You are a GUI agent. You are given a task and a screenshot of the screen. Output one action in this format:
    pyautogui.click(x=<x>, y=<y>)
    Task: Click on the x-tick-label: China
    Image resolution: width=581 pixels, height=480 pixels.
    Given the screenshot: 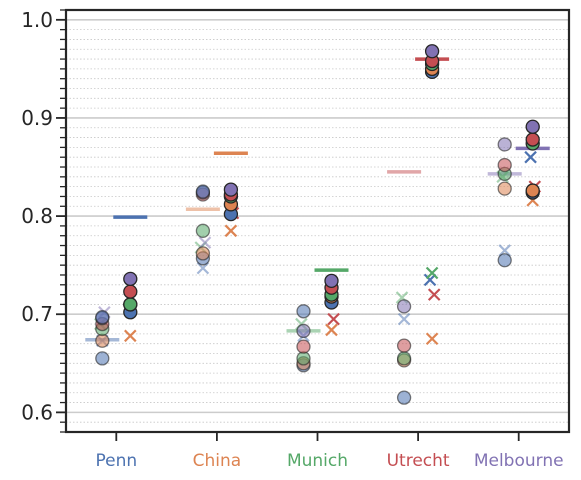 What is the action you would take?
    pyautogui.click(x=217, y=461)
    